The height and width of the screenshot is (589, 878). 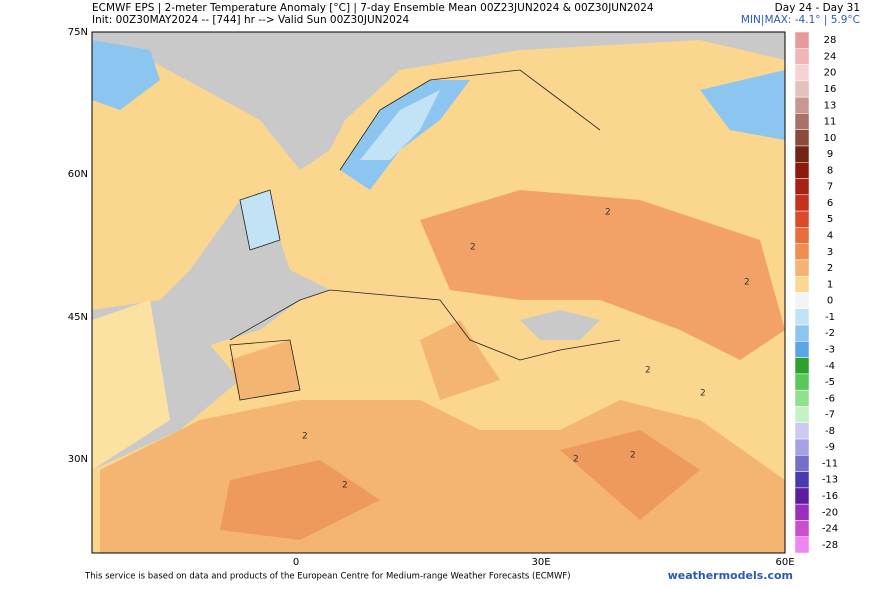 I want to click on colorbar-label: 28, so click(x=830, y=40).